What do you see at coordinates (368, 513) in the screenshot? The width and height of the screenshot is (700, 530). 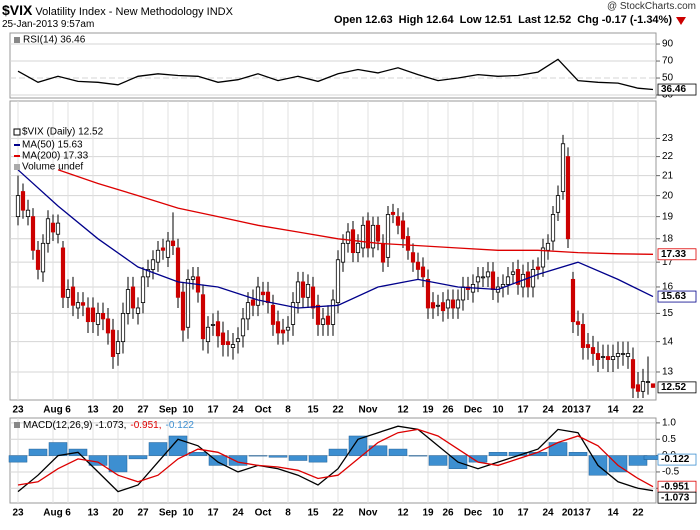 I see `x-tick-label: Nov` at bounding box center [368, 513].